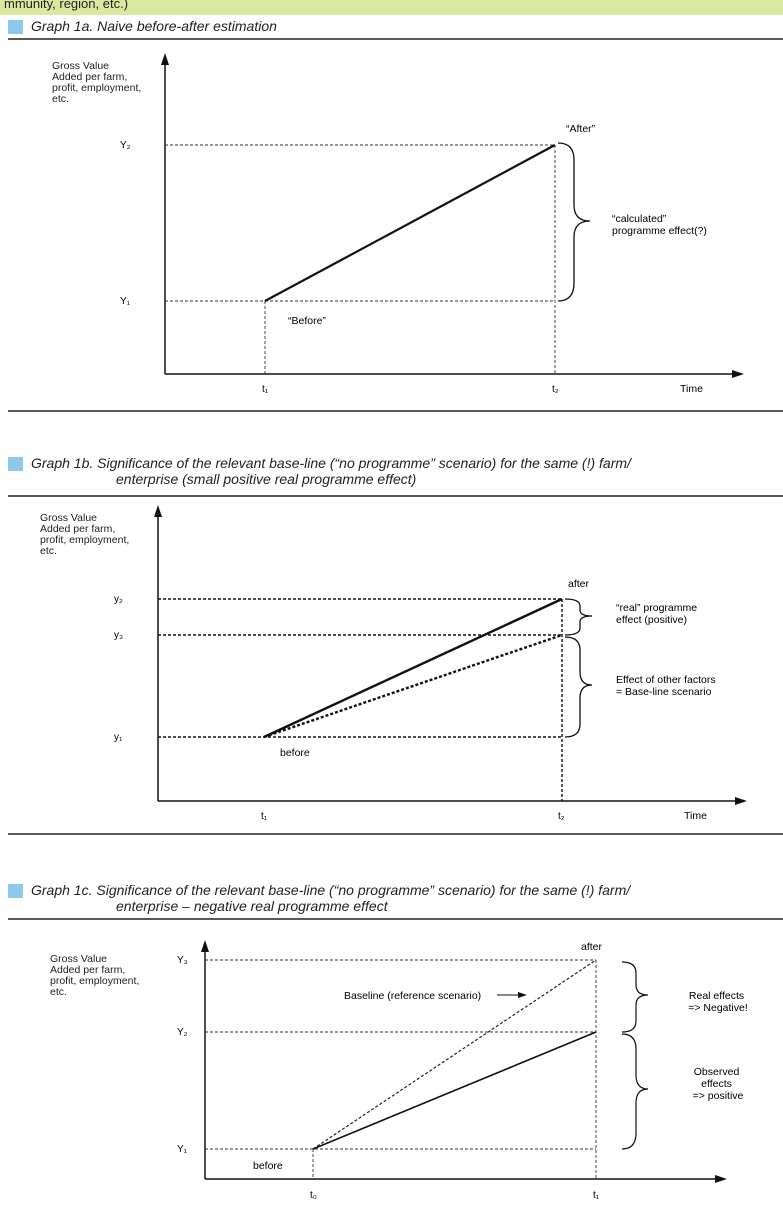  Describe the element at coordinates (410, 223) in the screenshot. I see `before-after-line` at that location.